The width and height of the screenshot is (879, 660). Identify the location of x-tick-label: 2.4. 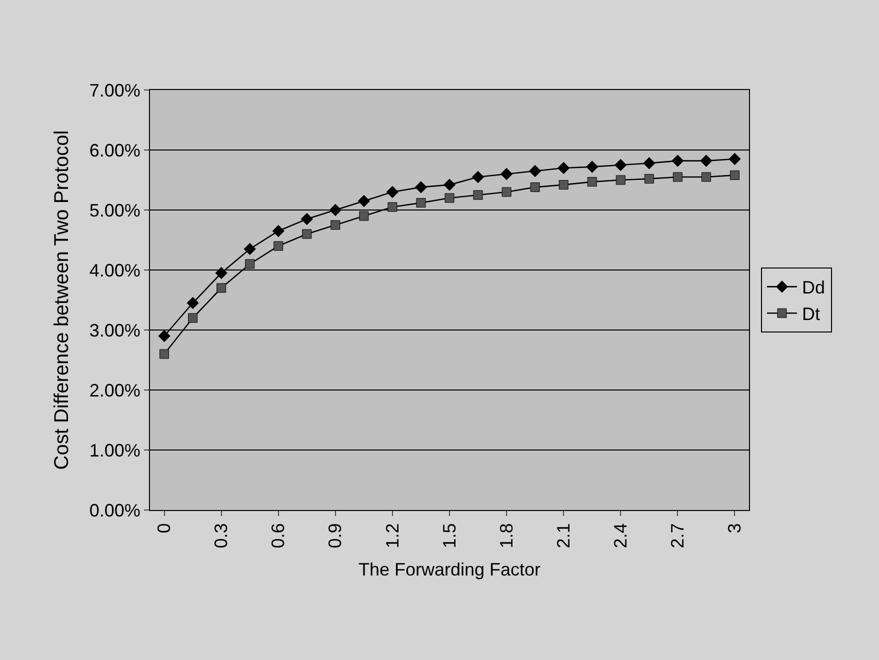
(620, 535).